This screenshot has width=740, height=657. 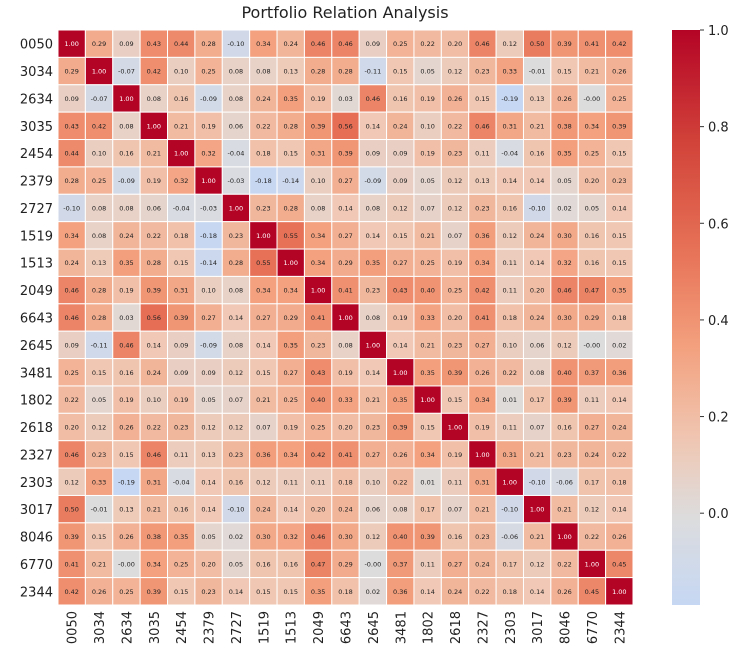 What do you see at coordinates (429, 627) in the screenshot?
I see `x-tick-label: 1802` at bounding box center [429, 627].